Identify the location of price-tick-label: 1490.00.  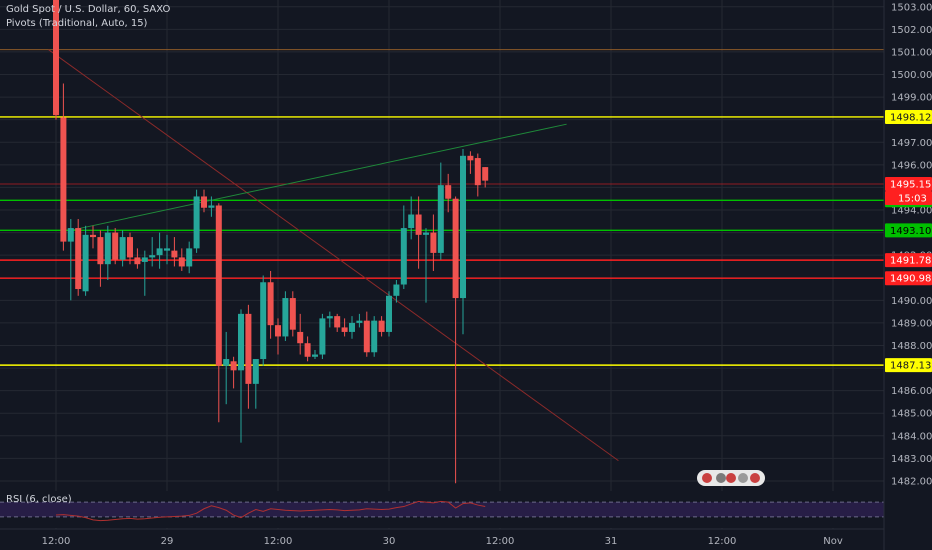
(911, 301).